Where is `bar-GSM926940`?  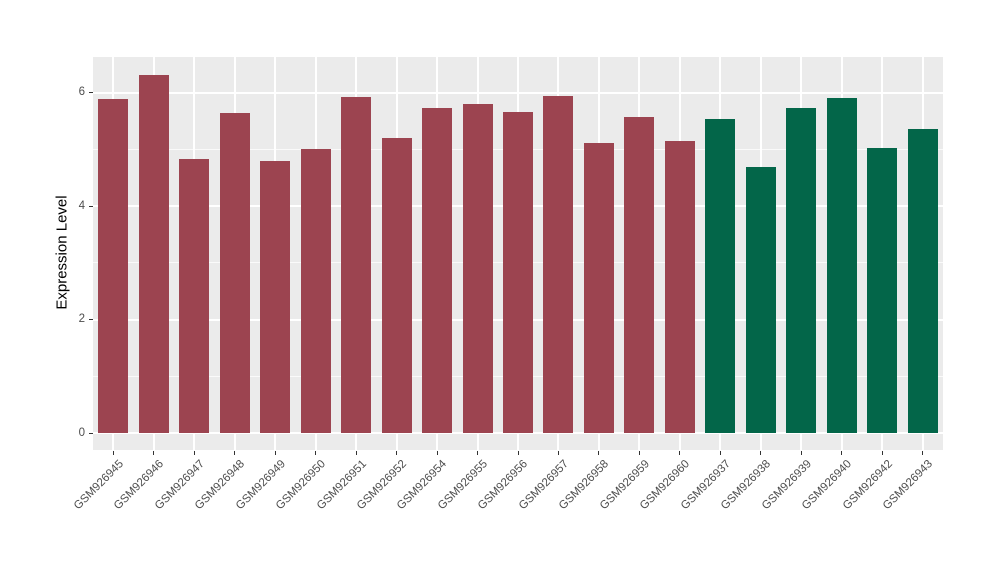 bar-GSM926940 is located at coordinates (841, 265).